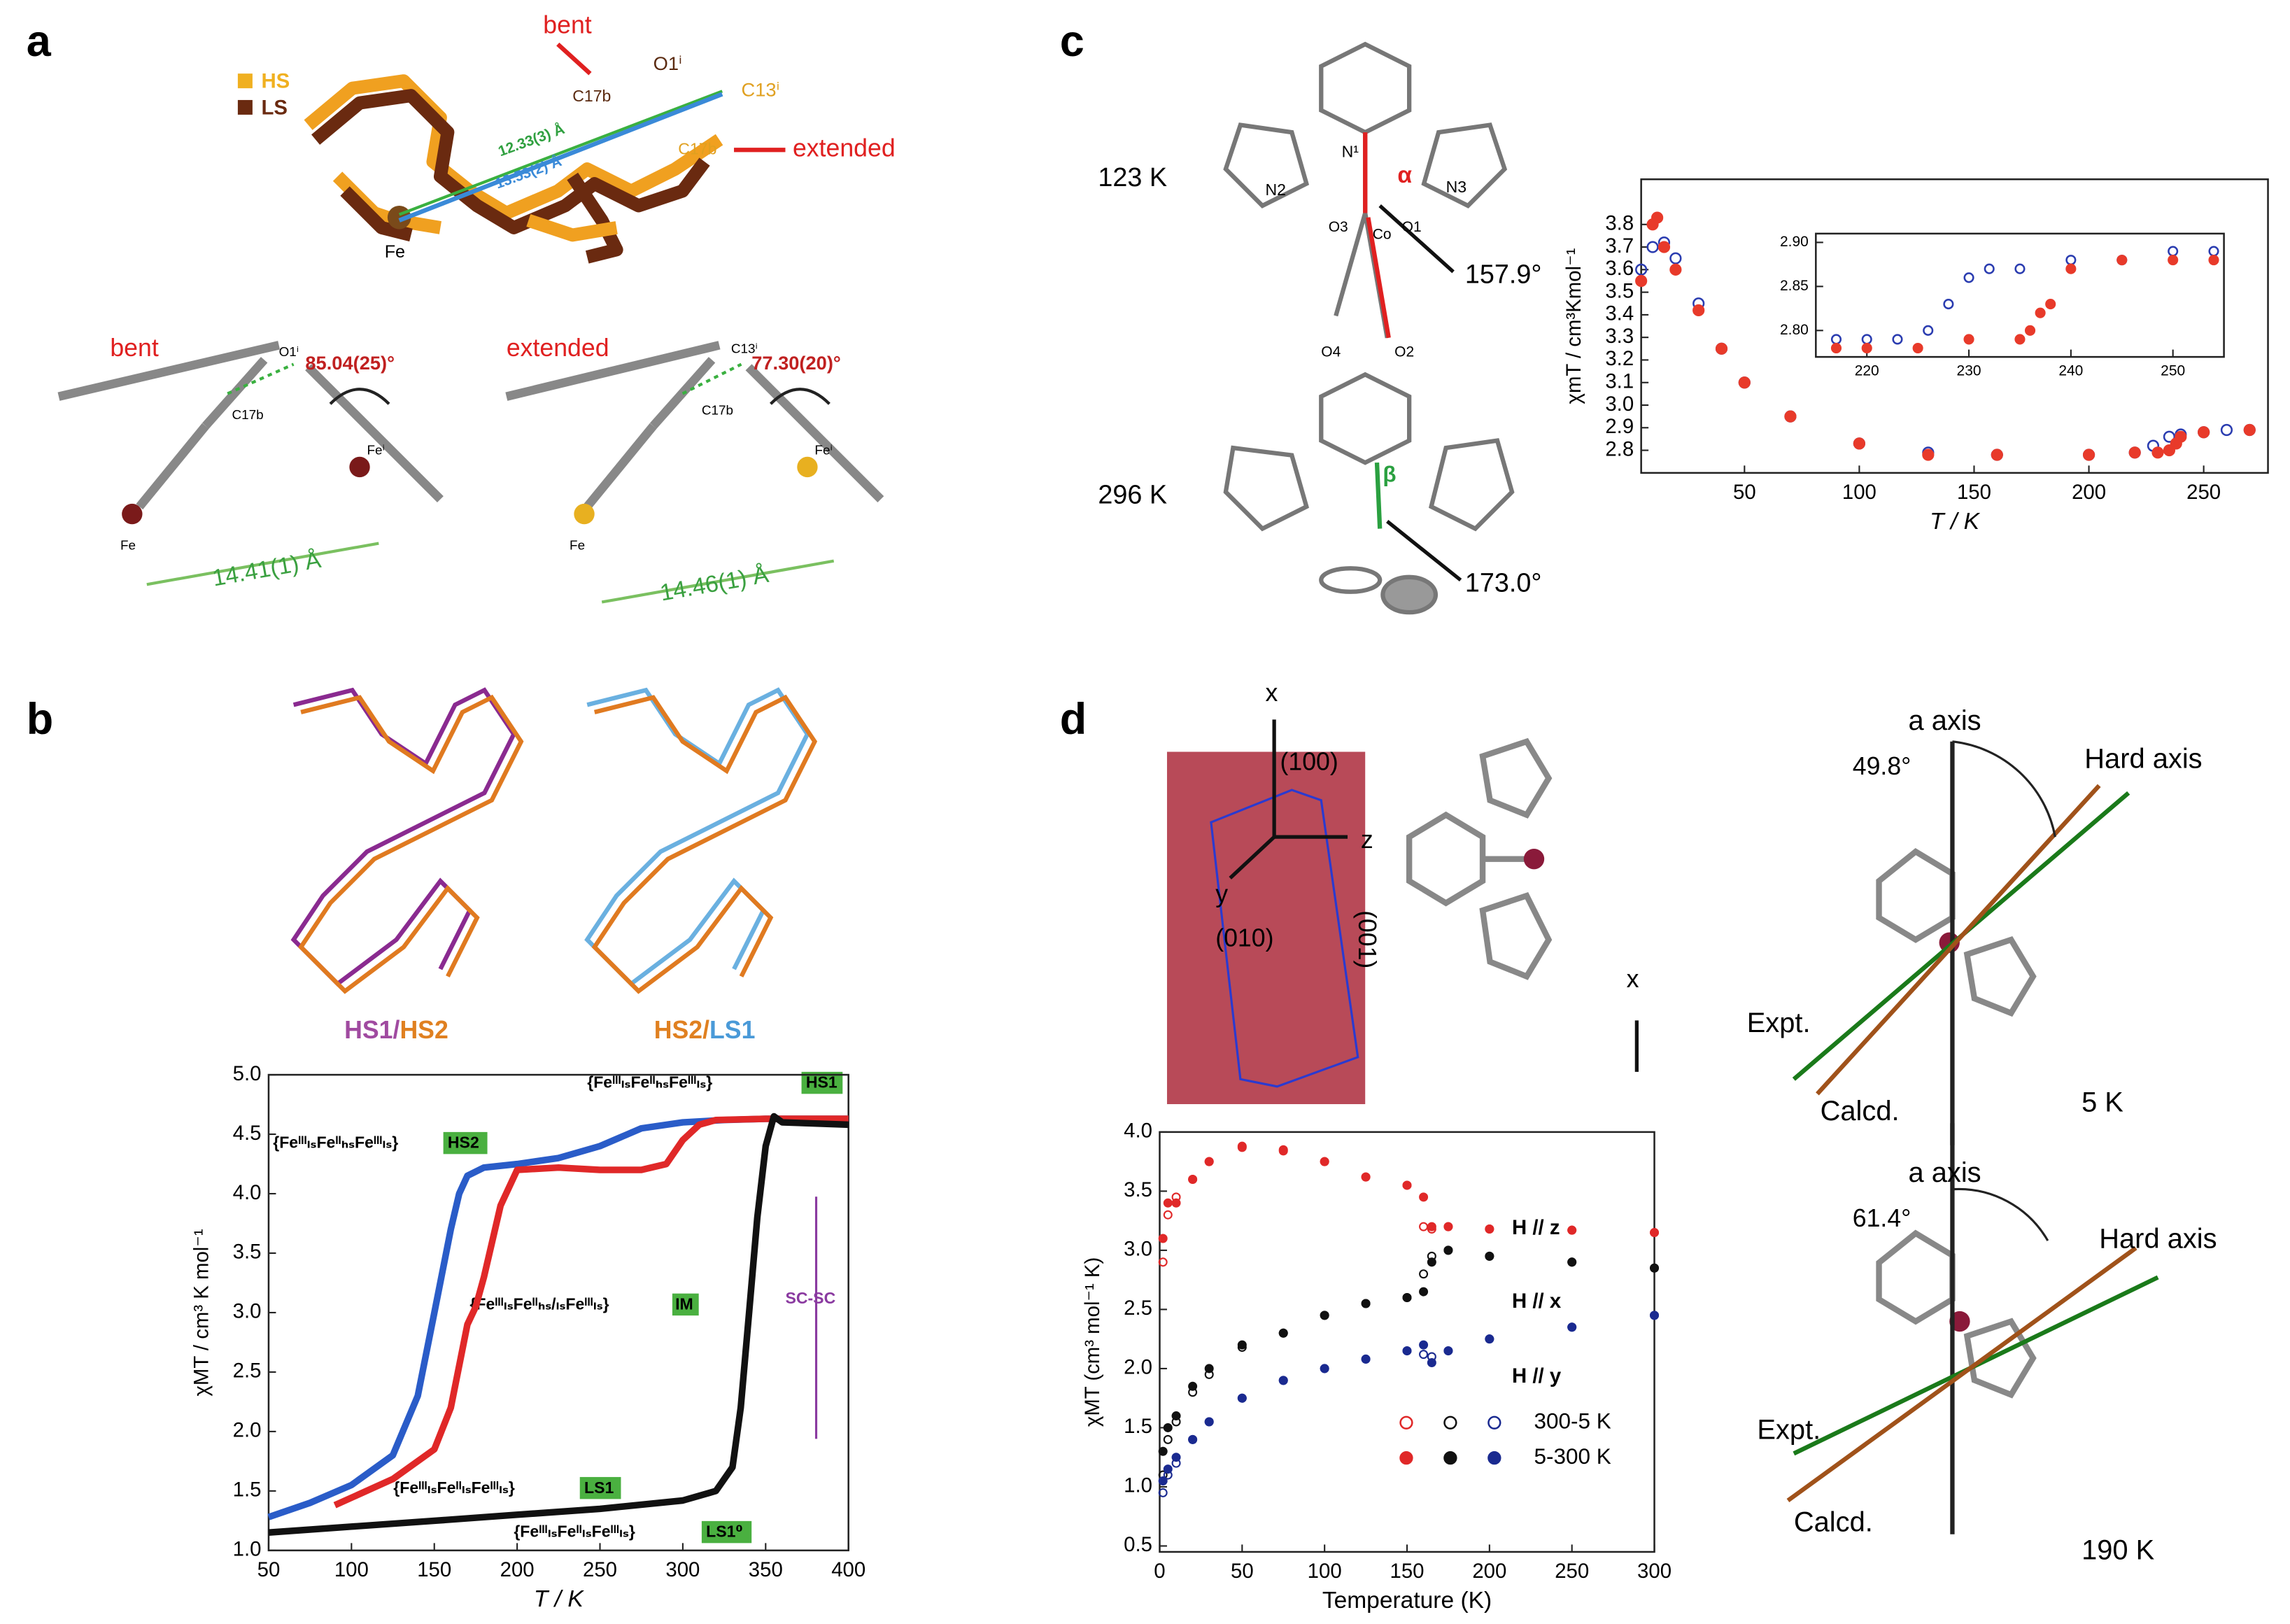 This screenshot has width=2290, height=1624. What do you see at coordinates (1367, 939) in the screenshot?
I see `face-label: (001)` at bounding box center [1367, 939].